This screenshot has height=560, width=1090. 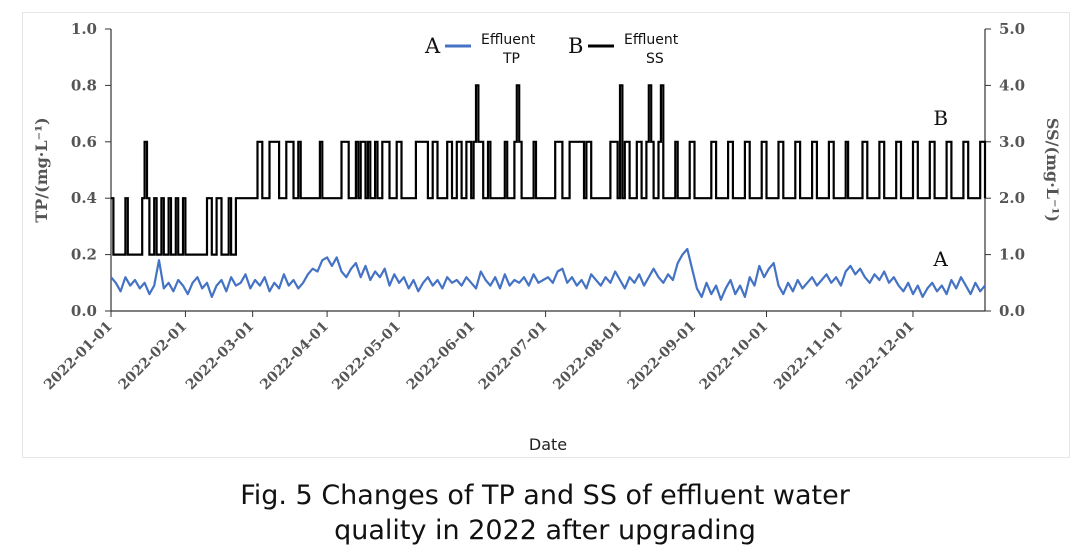 What do you see at coordinates (294, 356) in the screenshot?
I see `x-tick-label: 2022-04-01` at bounding box center [294, 356].